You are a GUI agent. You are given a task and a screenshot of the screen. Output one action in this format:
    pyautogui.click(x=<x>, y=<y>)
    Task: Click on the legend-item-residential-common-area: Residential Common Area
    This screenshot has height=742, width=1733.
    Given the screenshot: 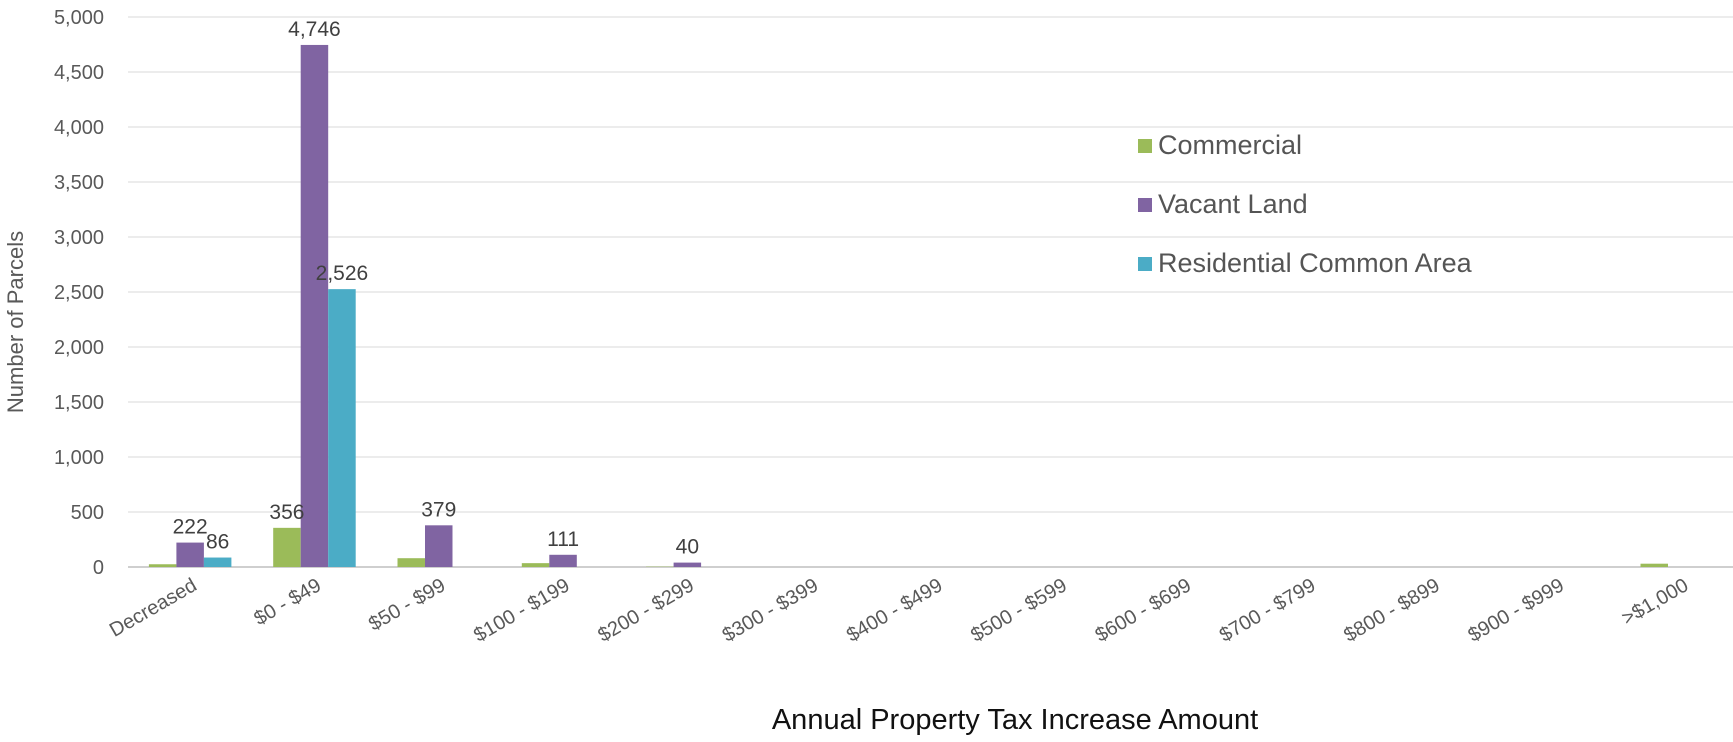 What is the action you would take?
    pyautogui.click(x=1305, y=263)
    